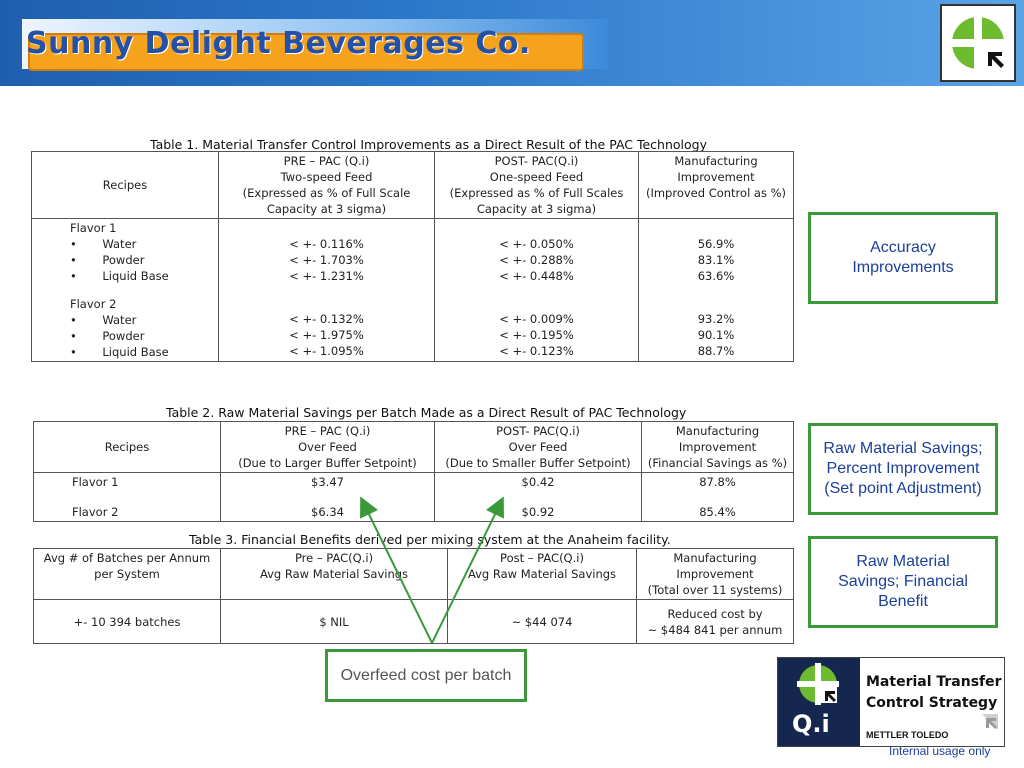  Describe the element at coordinates (327, 482) in the screenshot. I see `value-cell: $3.47` at that location.